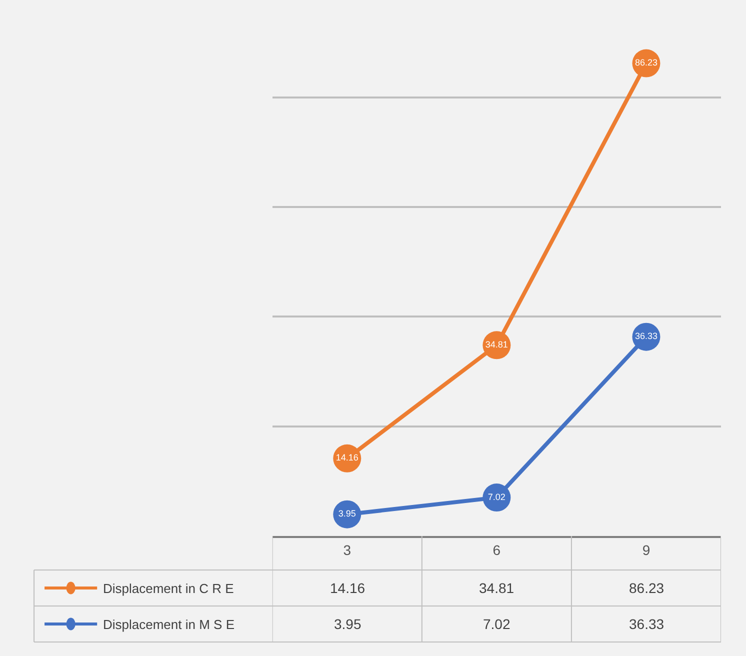 Image resolution: width=746 pixels, height=656 pixels. Describe the element at coordinates (646, 63) in the screenshot. I see `text: 86.23` at that location.